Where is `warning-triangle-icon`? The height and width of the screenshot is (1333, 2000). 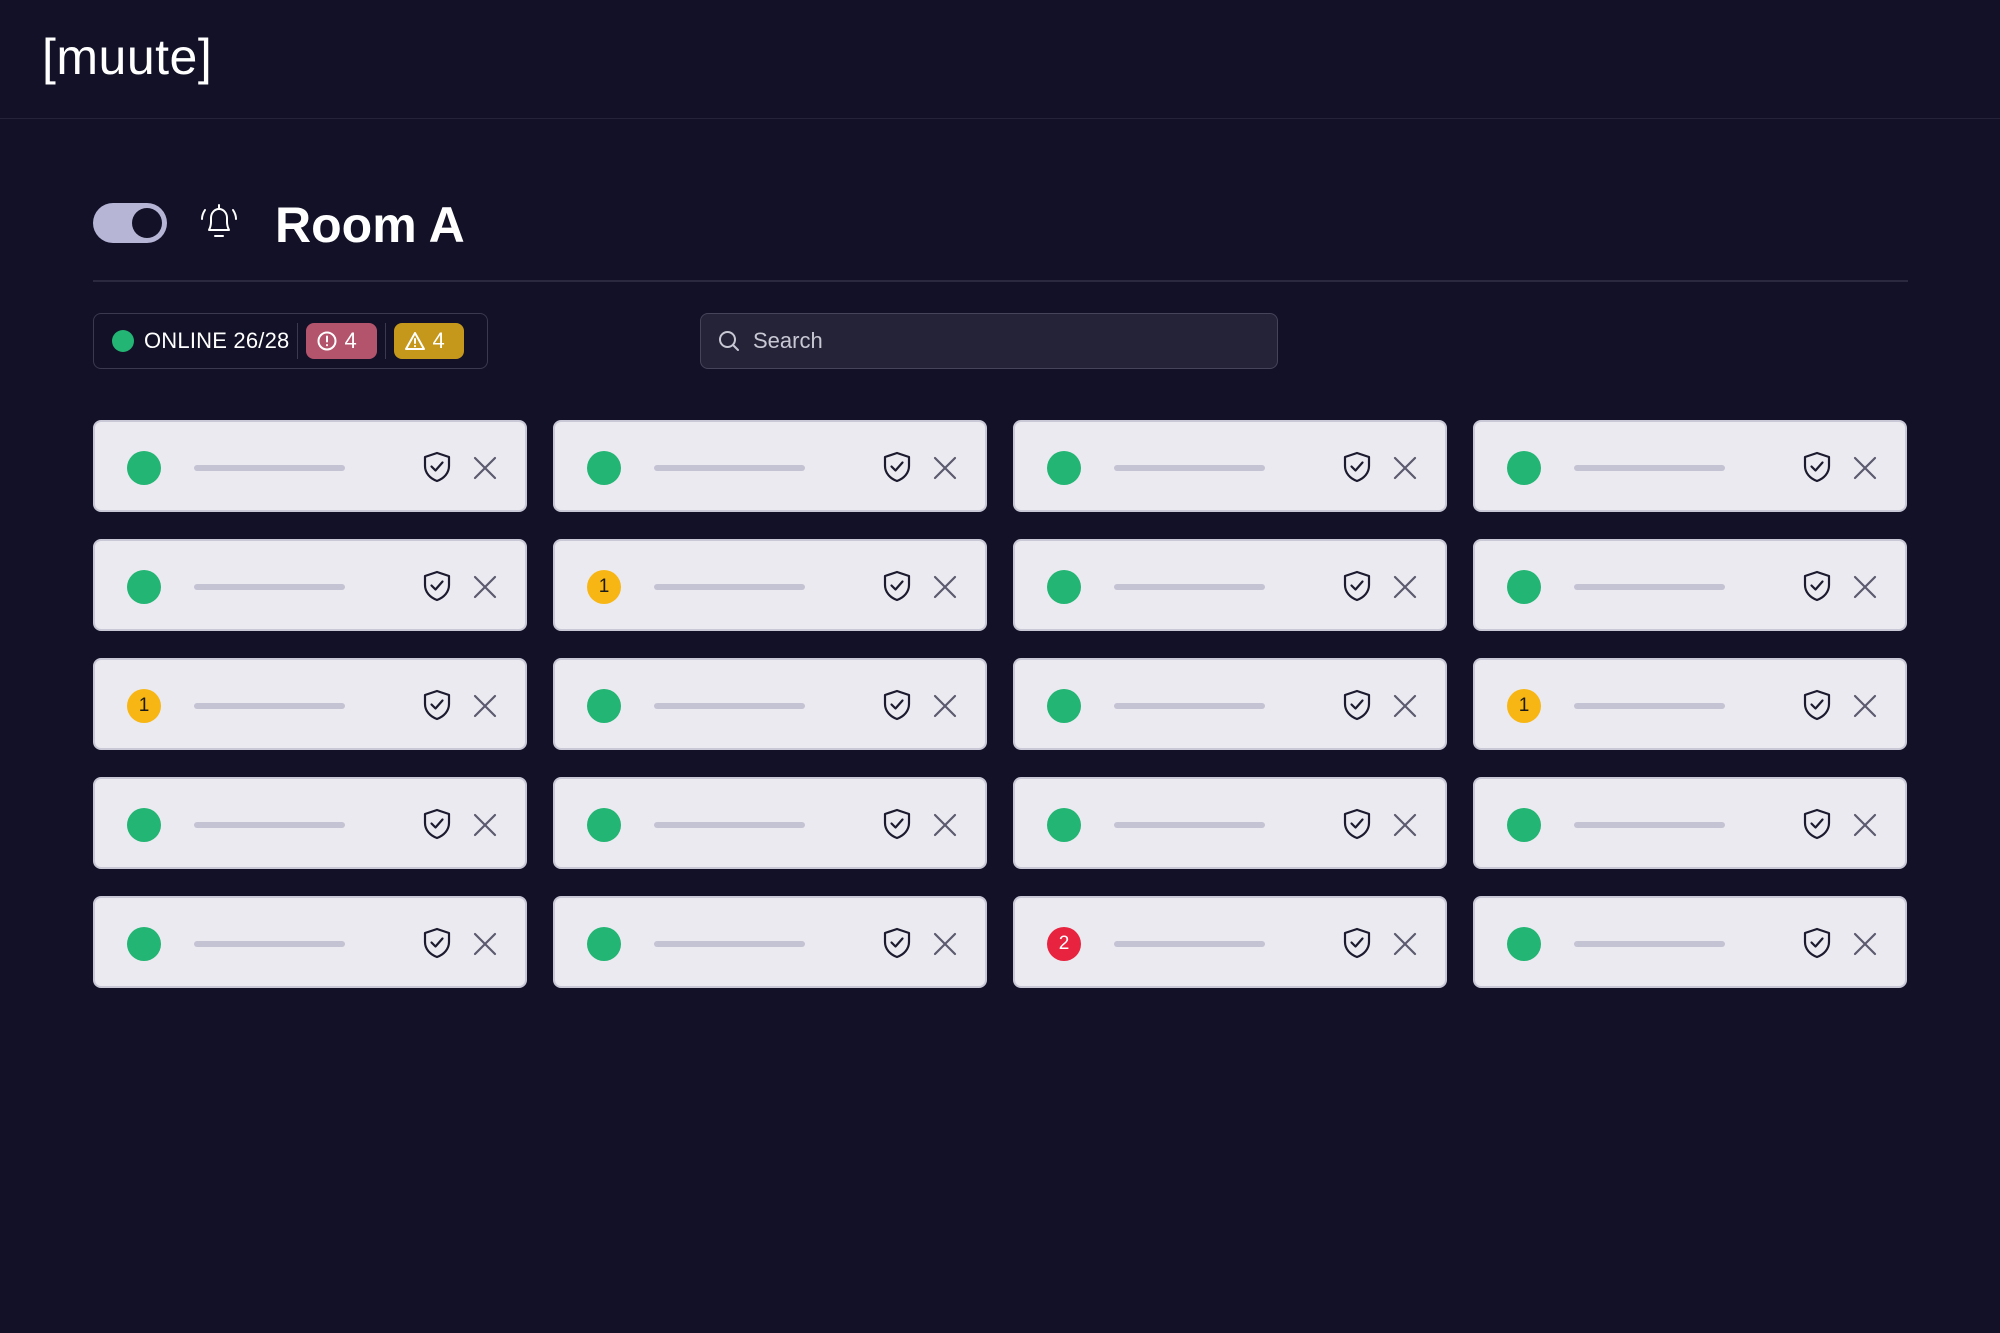
warning-triangle-icon is located at coordinates (415, 341).